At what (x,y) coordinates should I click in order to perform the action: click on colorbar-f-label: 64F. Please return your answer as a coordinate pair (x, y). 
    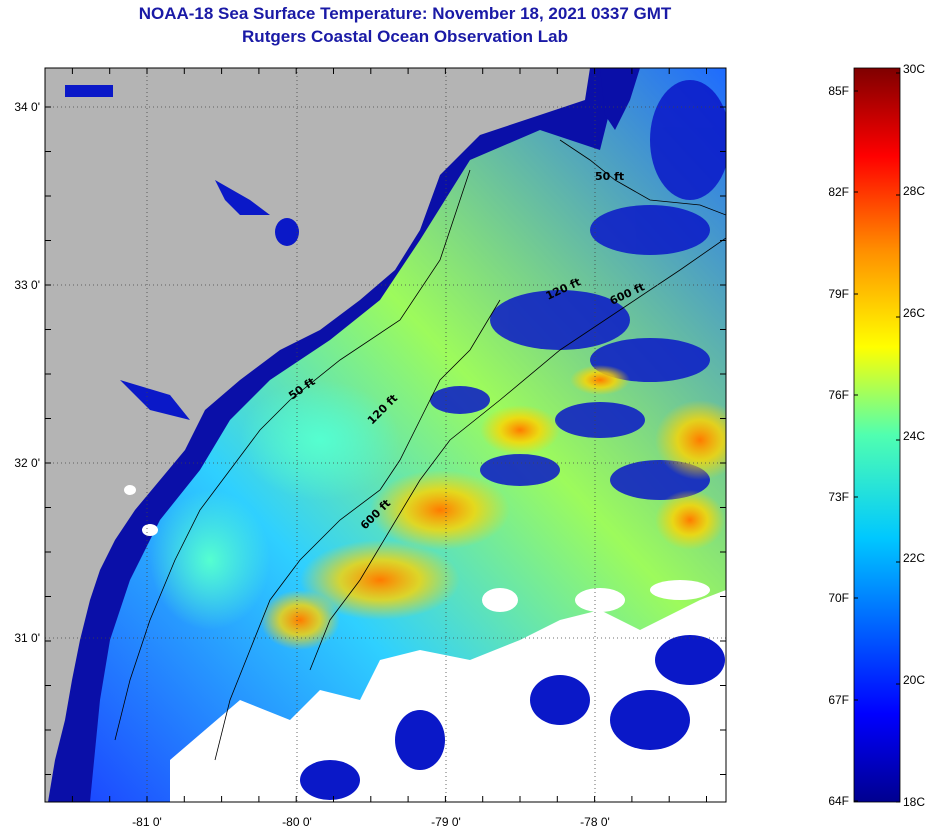
    Looking at the image, I should click on (838, 801).